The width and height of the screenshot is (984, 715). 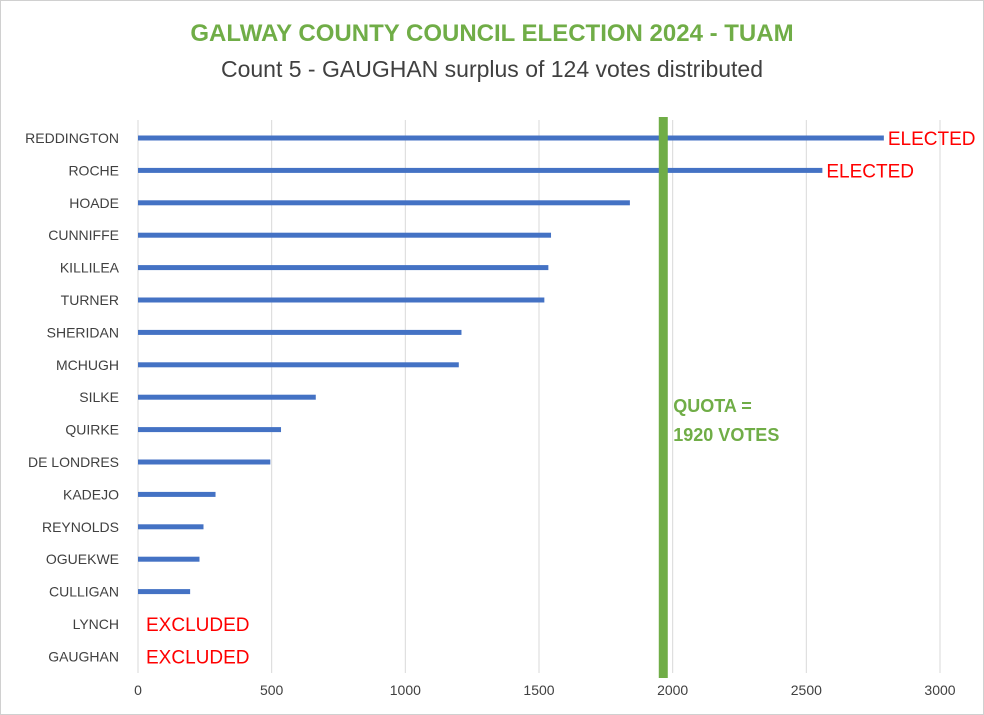 What do you see at coordinates (94, 203) in the screenshot?
I see `category-label: HOADE` at bounding box center [94, 203].